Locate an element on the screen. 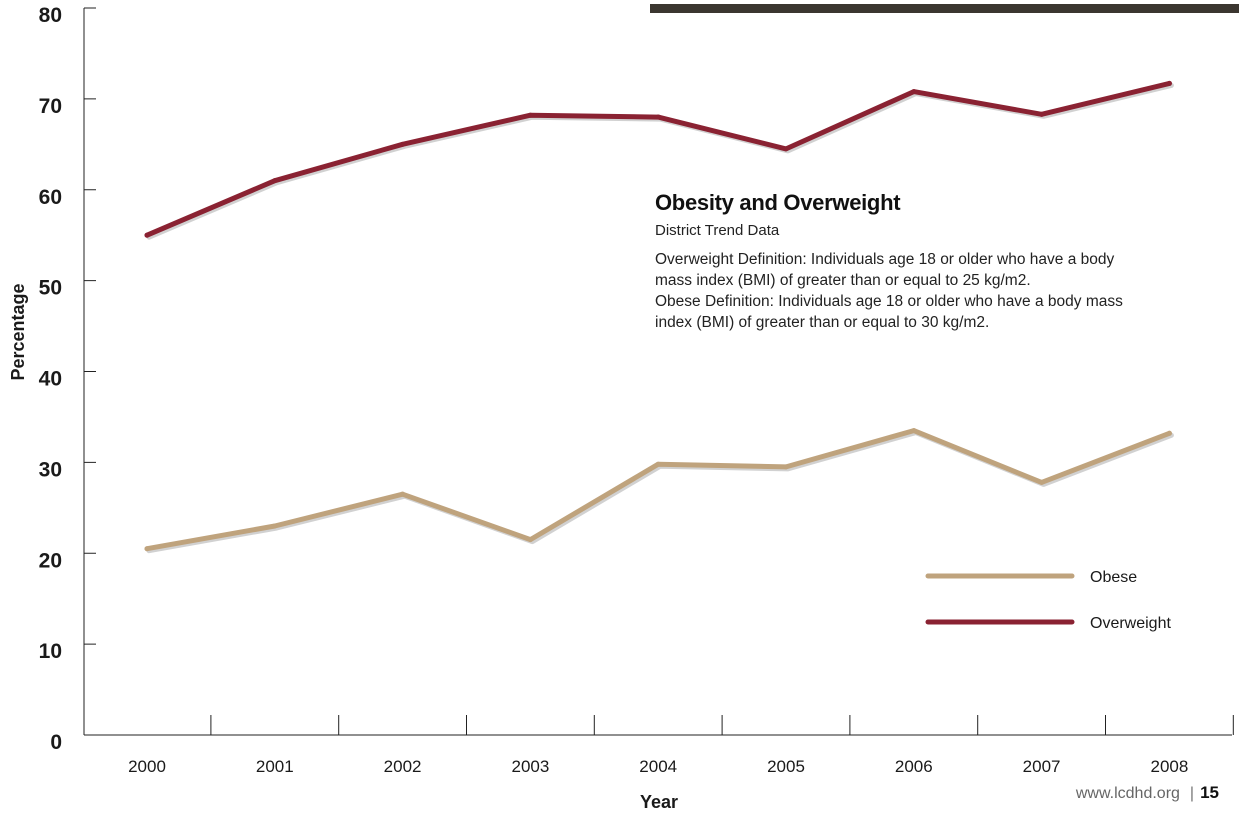 Image resolution: width=1239 pixels, height=813 pixels. page-footer: www.lcdhd.org | 15 is located at coordinates (1147, 793).